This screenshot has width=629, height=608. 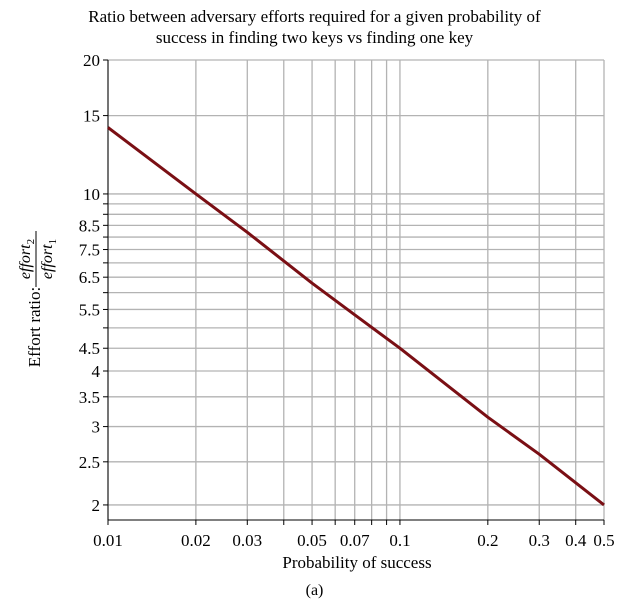 I want to click on y-tick-label: 4.5, so click(x=89, y=348).